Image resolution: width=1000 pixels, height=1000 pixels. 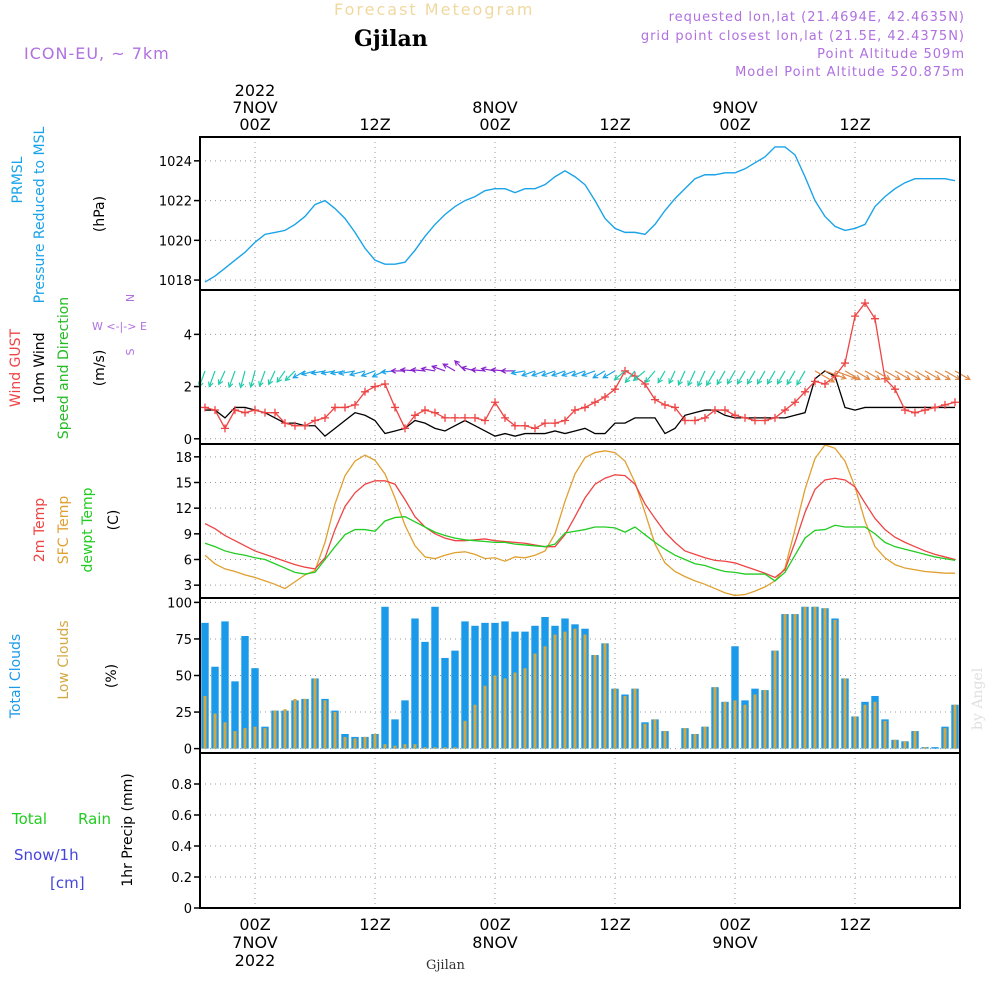 What do you see at coordinates (494, 924) in the screenshot?
I see `bottom-time-label: 00Z` at bounding box center [494, 924].